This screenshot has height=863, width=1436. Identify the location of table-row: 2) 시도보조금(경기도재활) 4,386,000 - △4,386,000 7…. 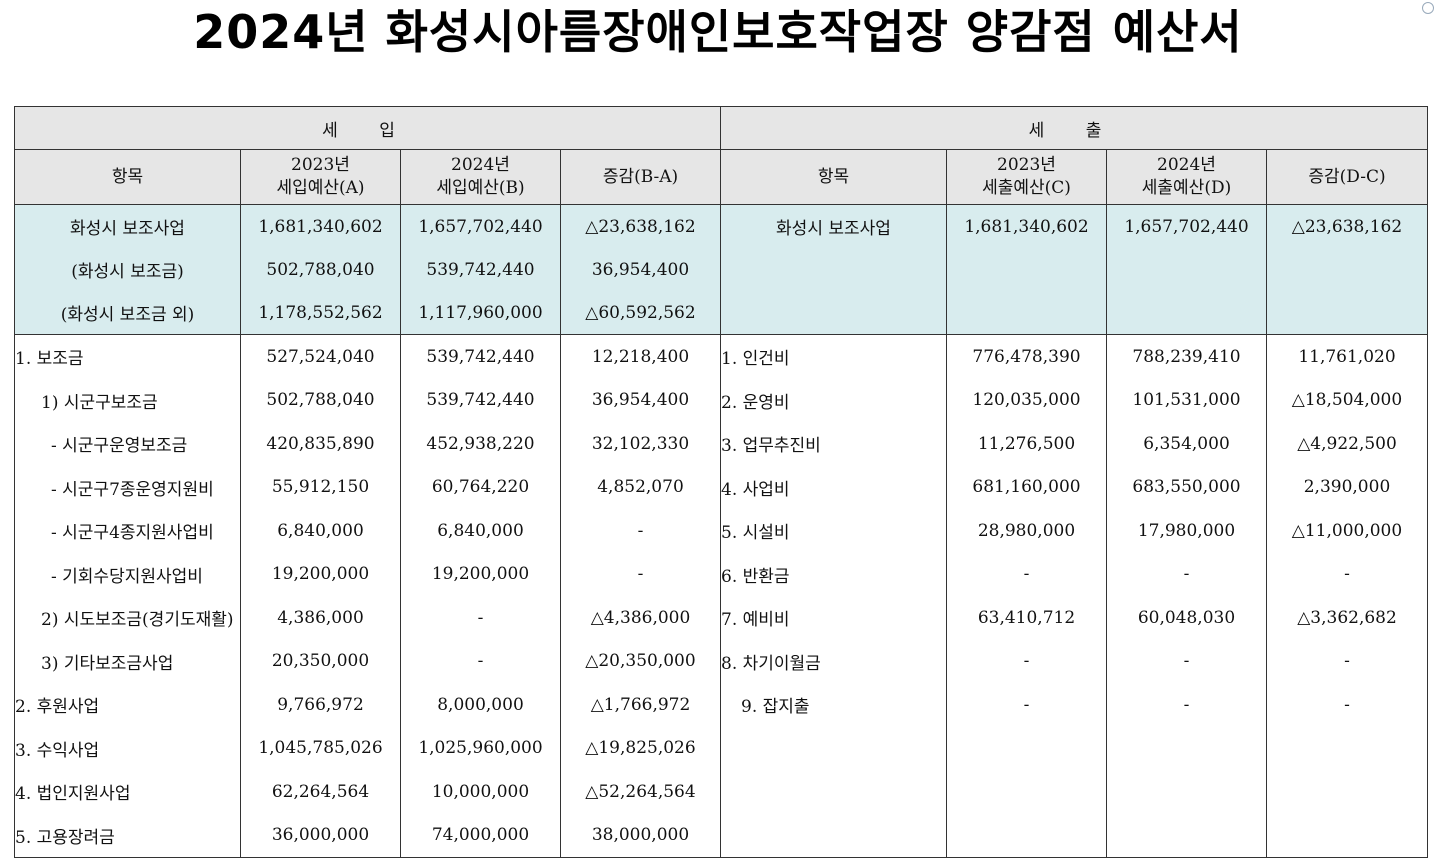
(721, 618).